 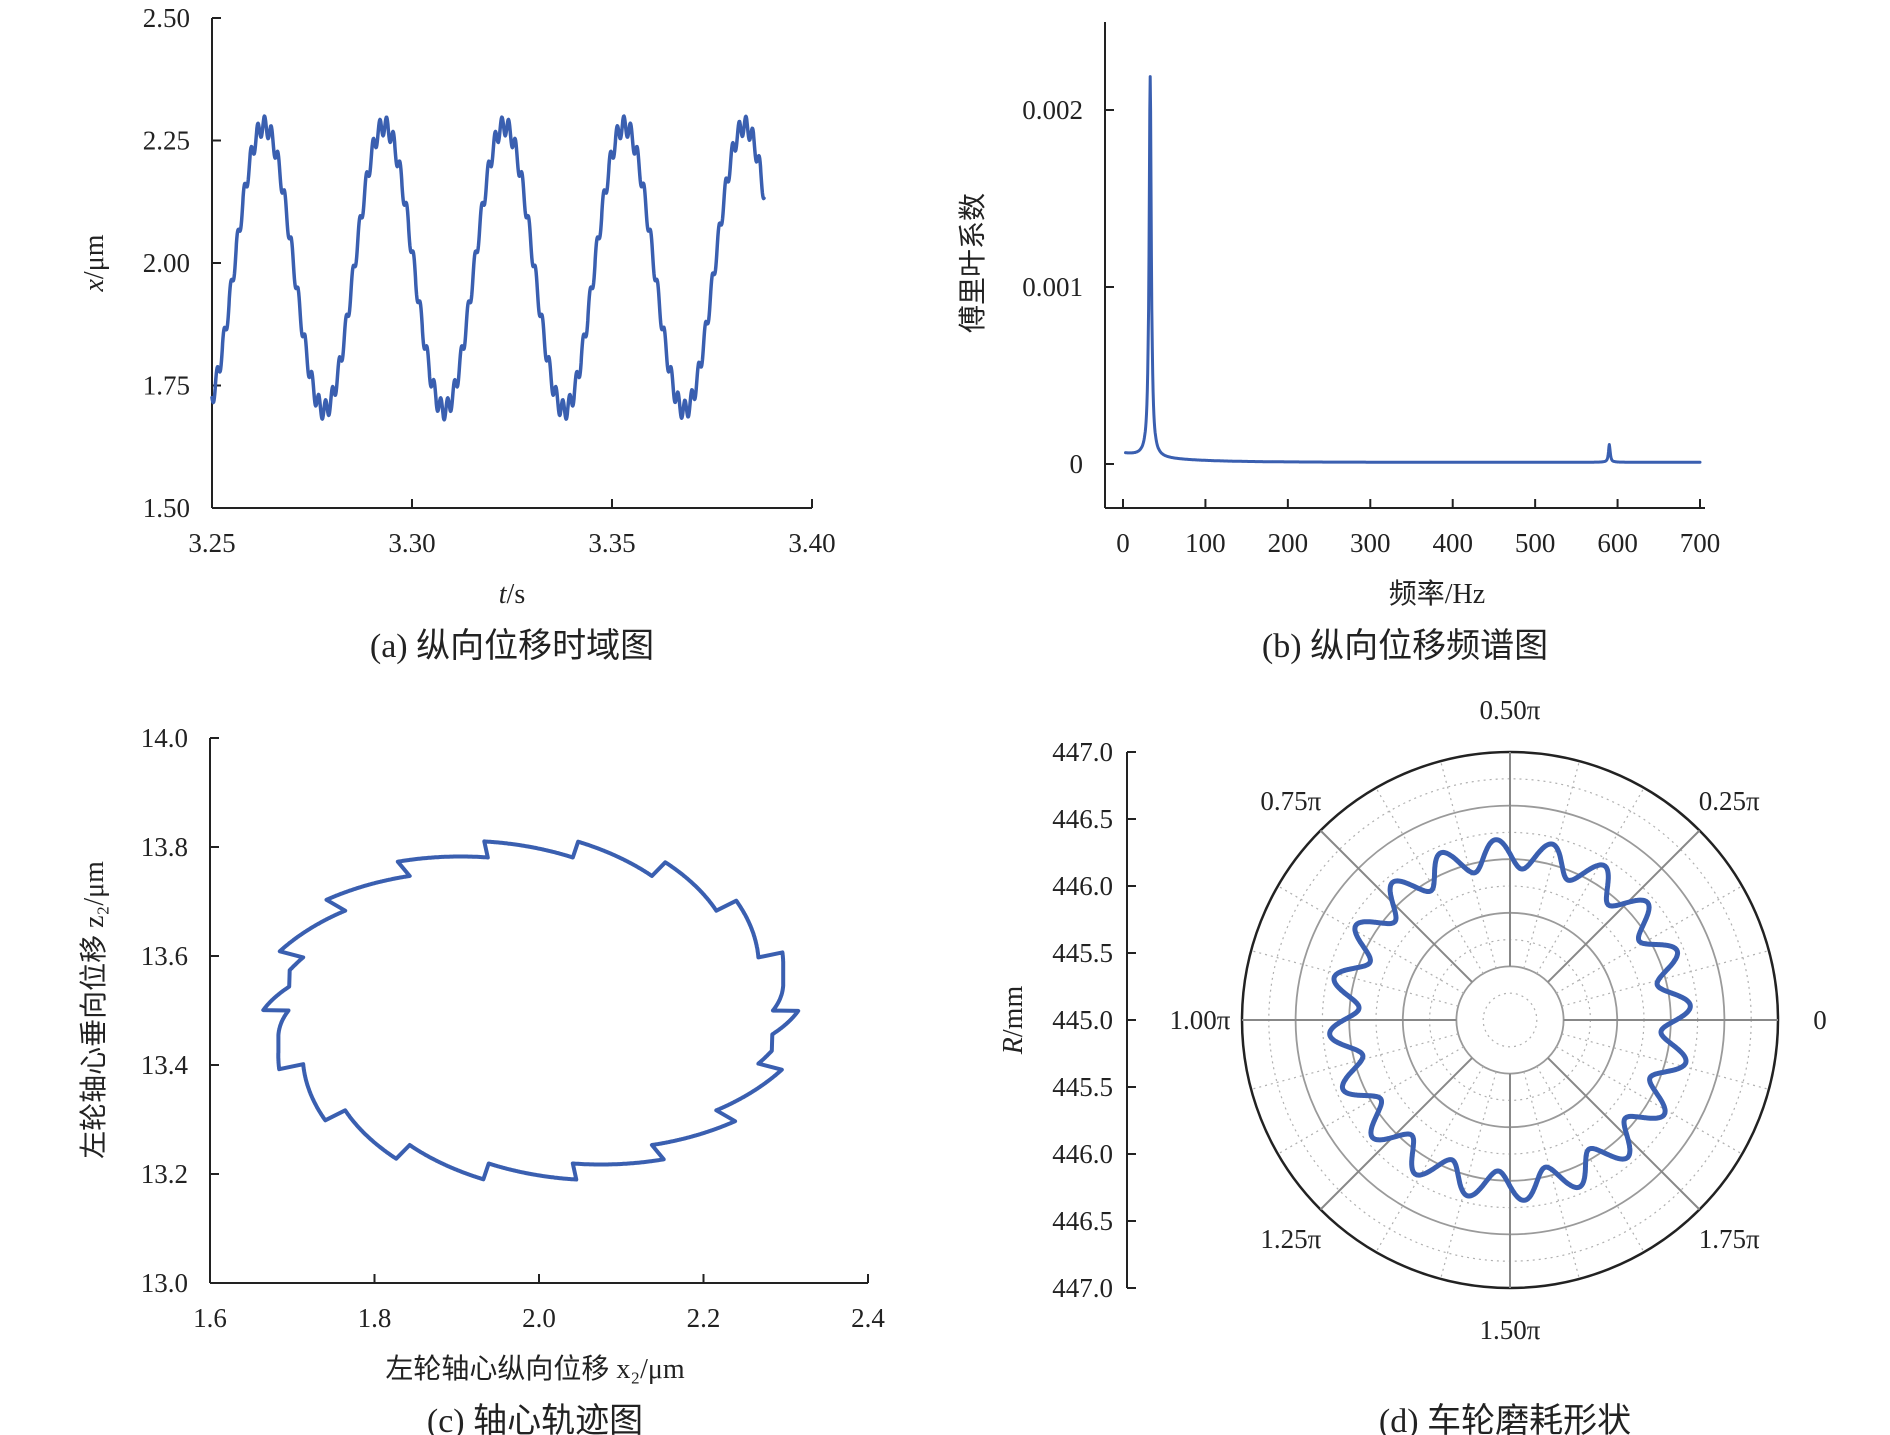 I want to click on b-x-axis-label: 频率/Hz, so click(x=1437, y=594).